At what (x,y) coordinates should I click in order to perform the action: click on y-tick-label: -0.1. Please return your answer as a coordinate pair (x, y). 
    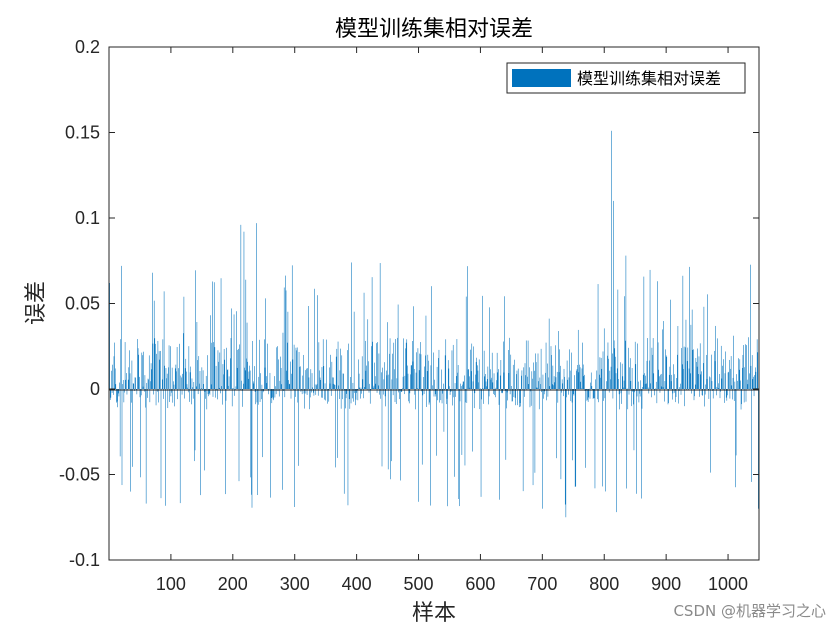
    Looking at the image, I should click on (84, 560).